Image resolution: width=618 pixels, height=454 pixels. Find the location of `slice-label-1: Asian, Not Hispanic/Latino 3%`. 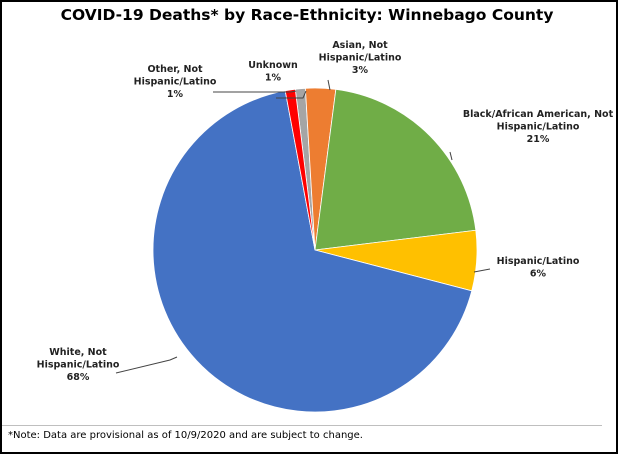

slice-label-1: Asian, Not Hispanic/Latino 3% is located at coordinates (360, 58).